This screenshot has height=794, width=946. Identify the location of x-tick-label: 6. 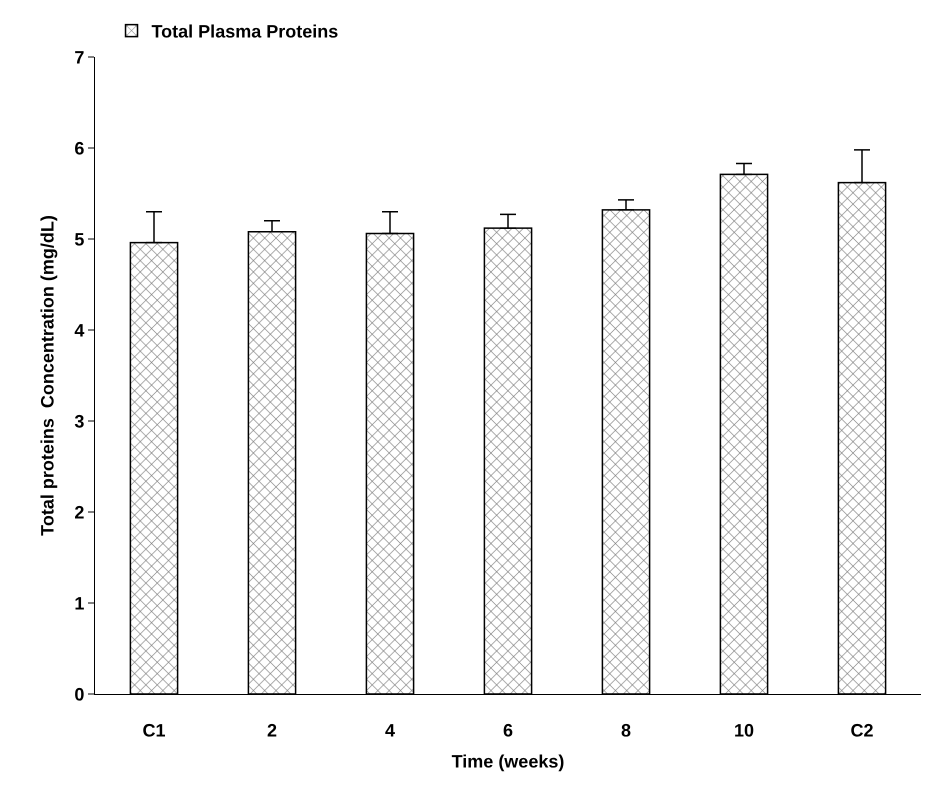
(508, 730).